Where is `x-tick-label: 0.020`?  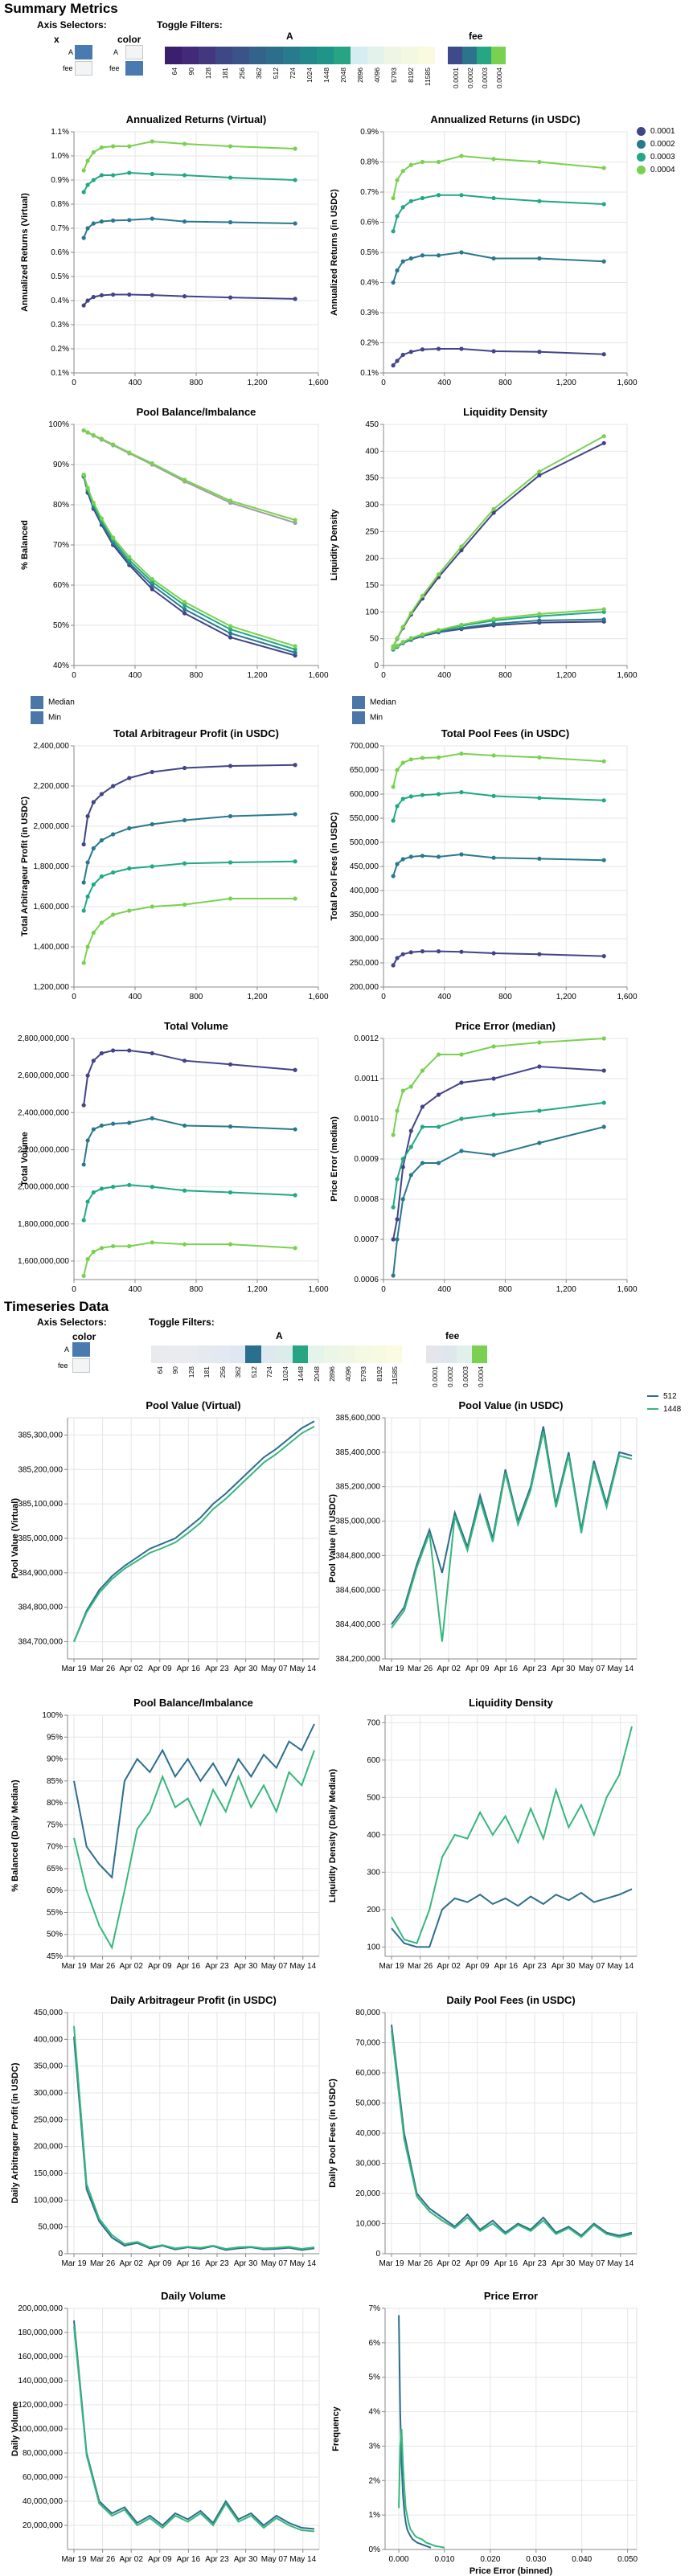
x-tick-label: 0.020 is located at coordinates (490, 2559).